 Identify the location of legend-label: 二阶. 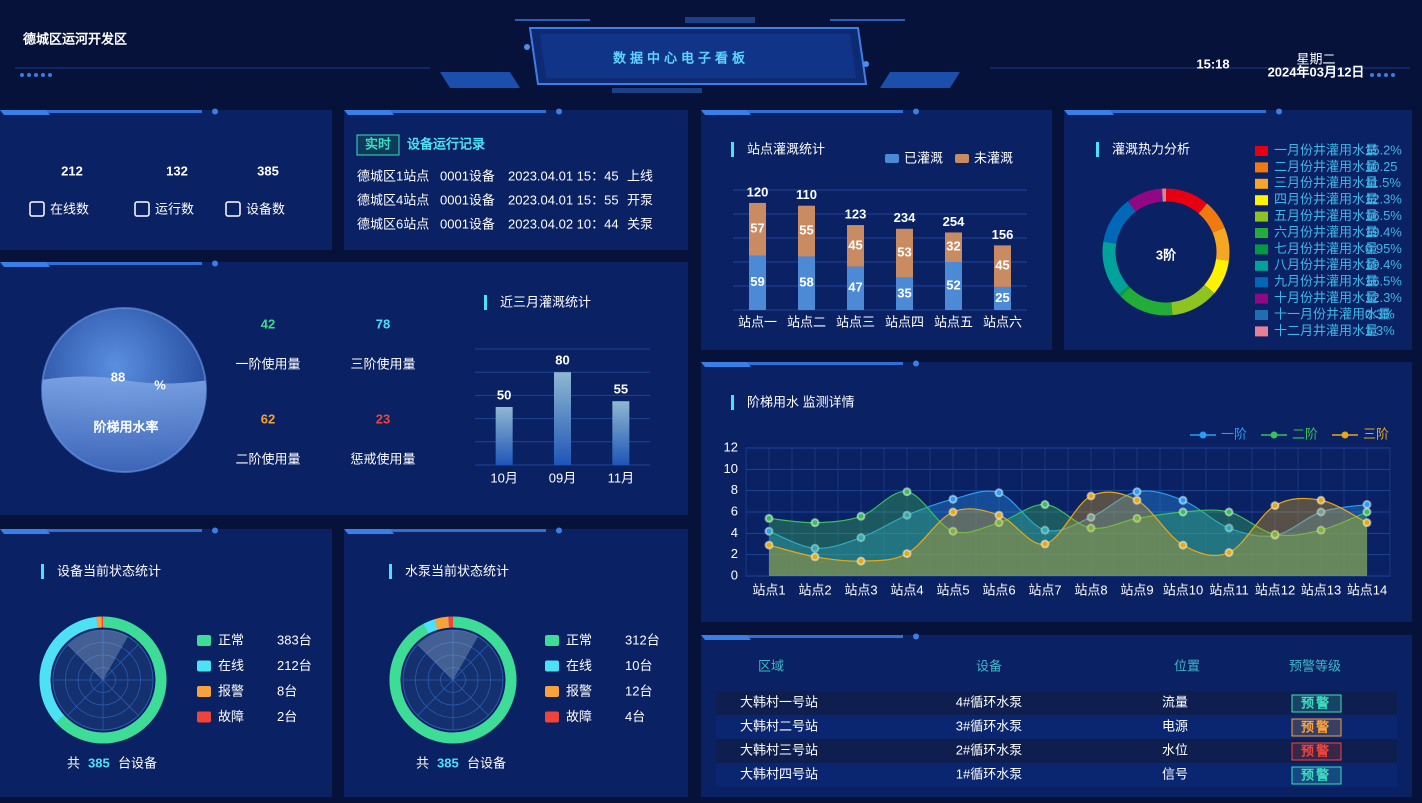
(1305, 433).